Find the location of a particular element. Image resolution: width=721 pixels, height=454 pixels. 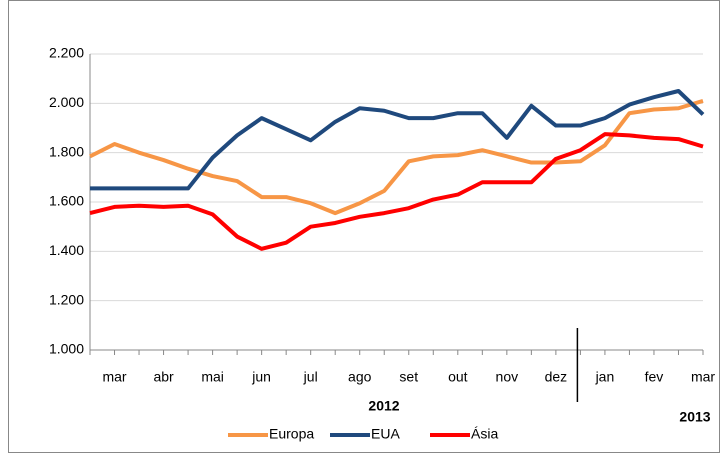

legend-label: EUA is located at coordinates (385, 434).